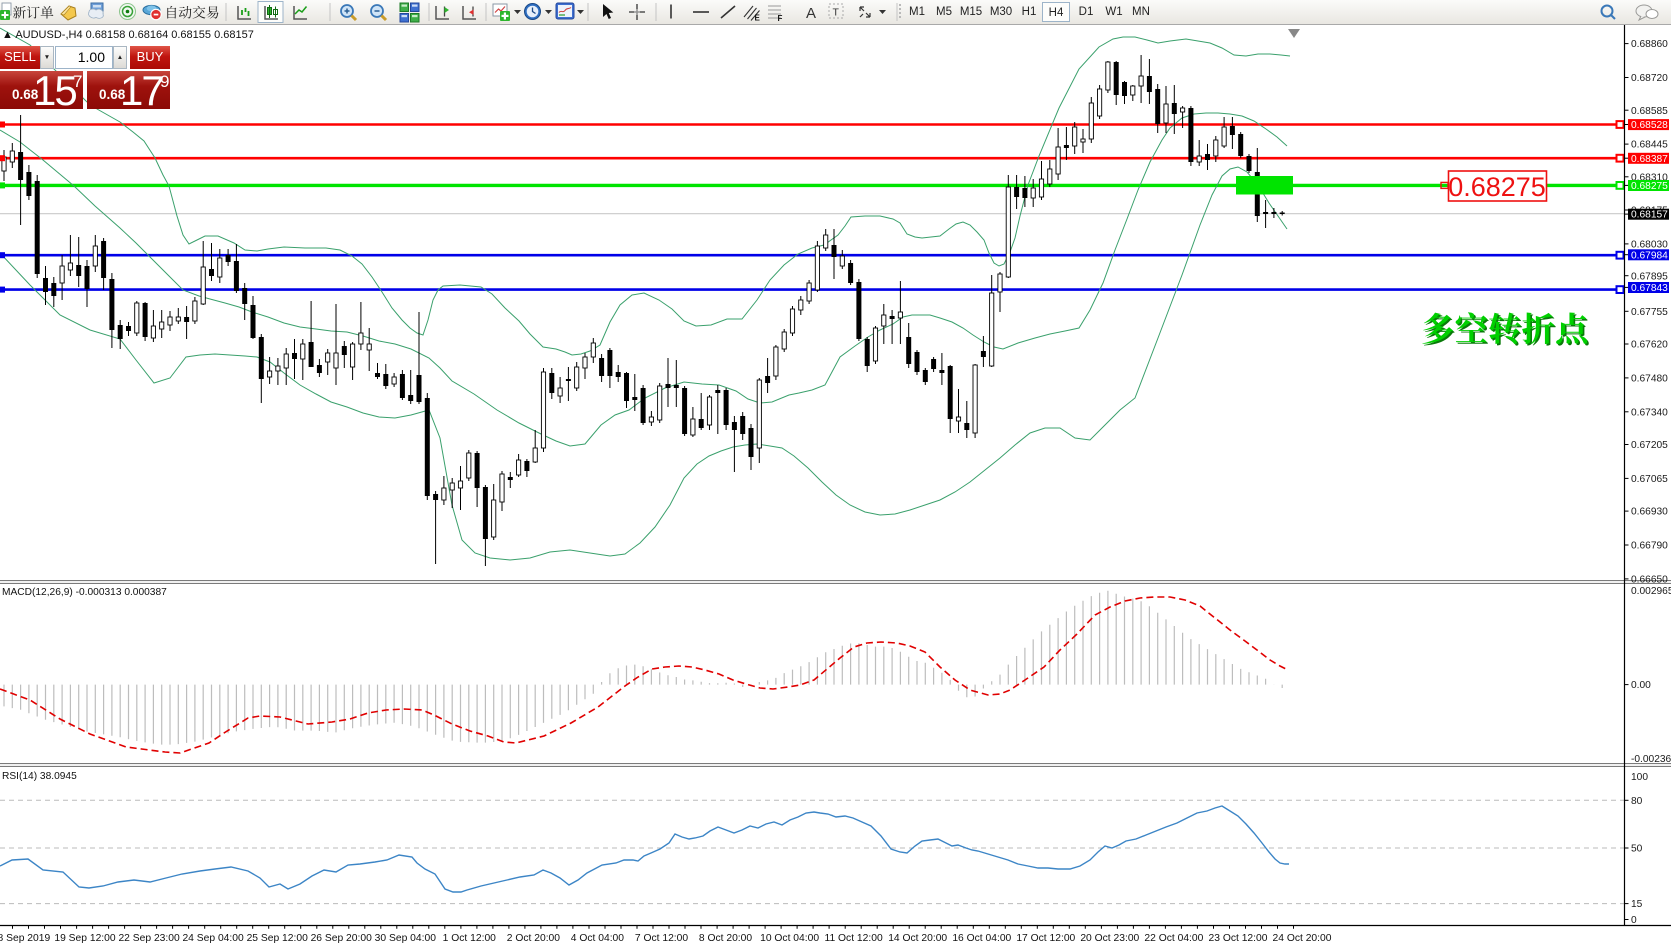 This screenshot has width=1671, height=946. I want to click on svg-text: 0.67984, so click(1649, 255).